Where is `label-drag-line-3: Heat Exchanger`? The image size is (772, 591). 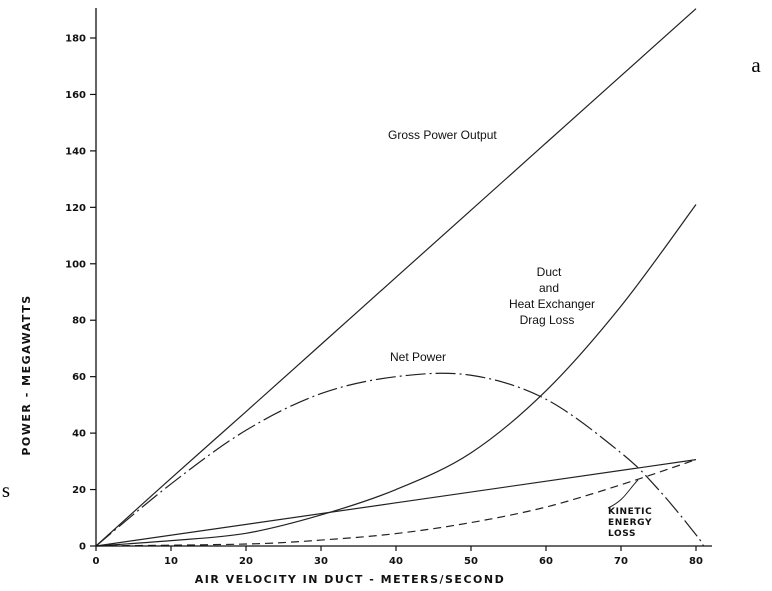
label-drag-line-3: Heat Exchanger is located at coordinates (552, 304).